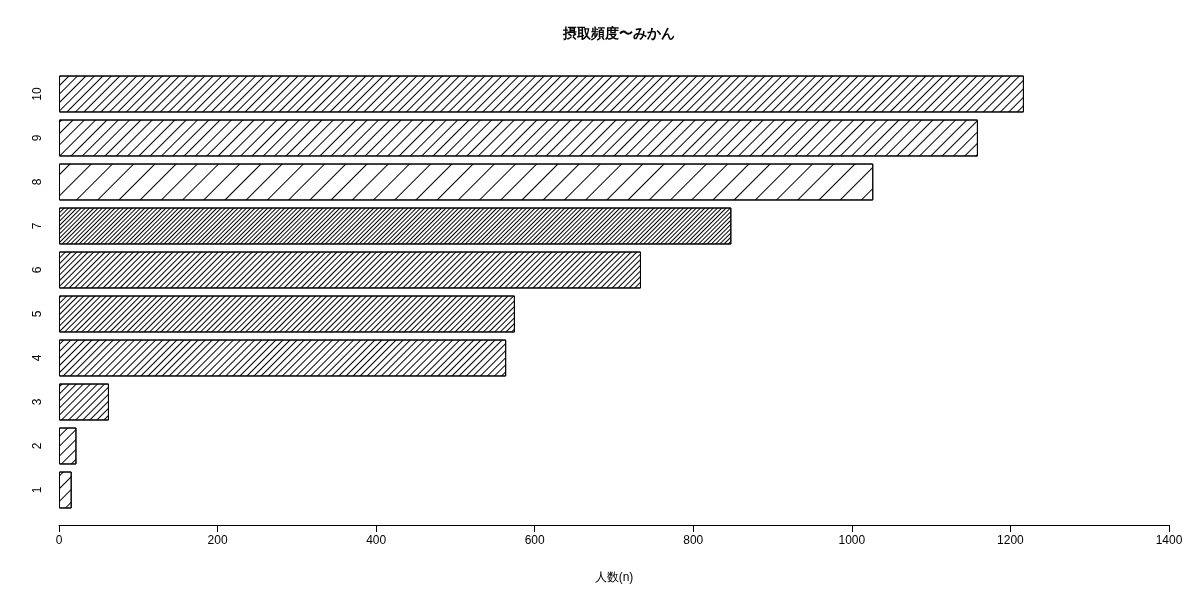 The width and height of the screenshot is (1200, 600). Describe the element at coordinates (1011, 540) in the screenshot. I see `x-tick-label: 1200` at that location.